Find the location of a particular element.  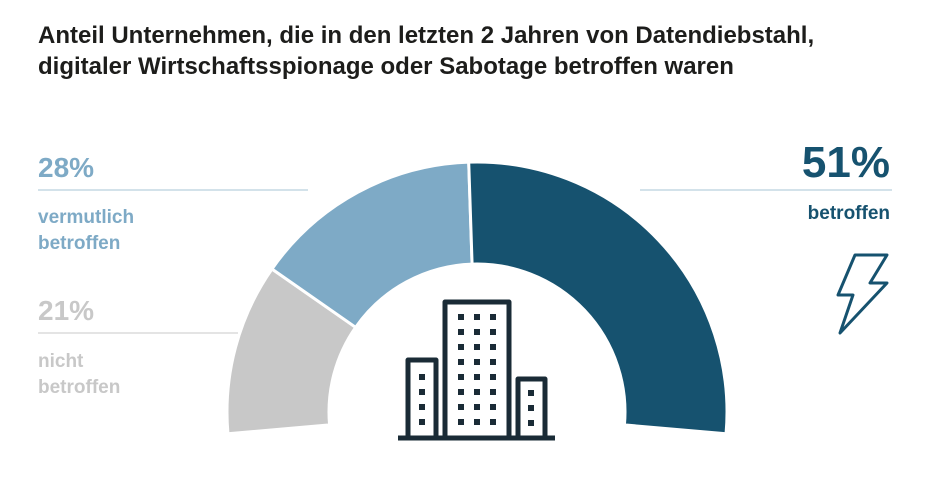

building-windows is located at coordinates (476, 370).